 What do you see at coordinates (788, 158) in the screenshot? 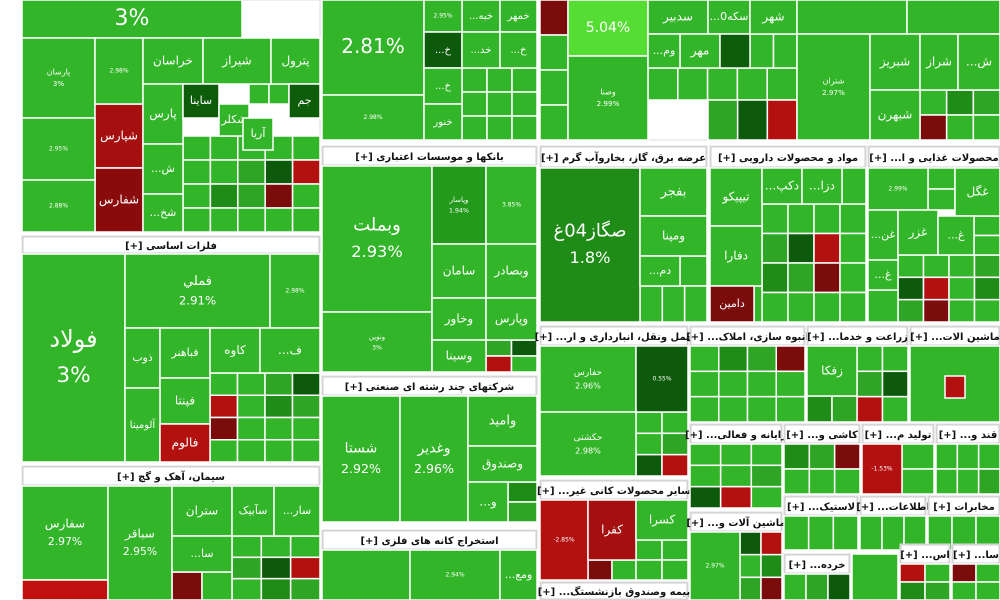
I see `sector-title: مواد و محصولات دارویی [+]` at bounding box center [788, 158].